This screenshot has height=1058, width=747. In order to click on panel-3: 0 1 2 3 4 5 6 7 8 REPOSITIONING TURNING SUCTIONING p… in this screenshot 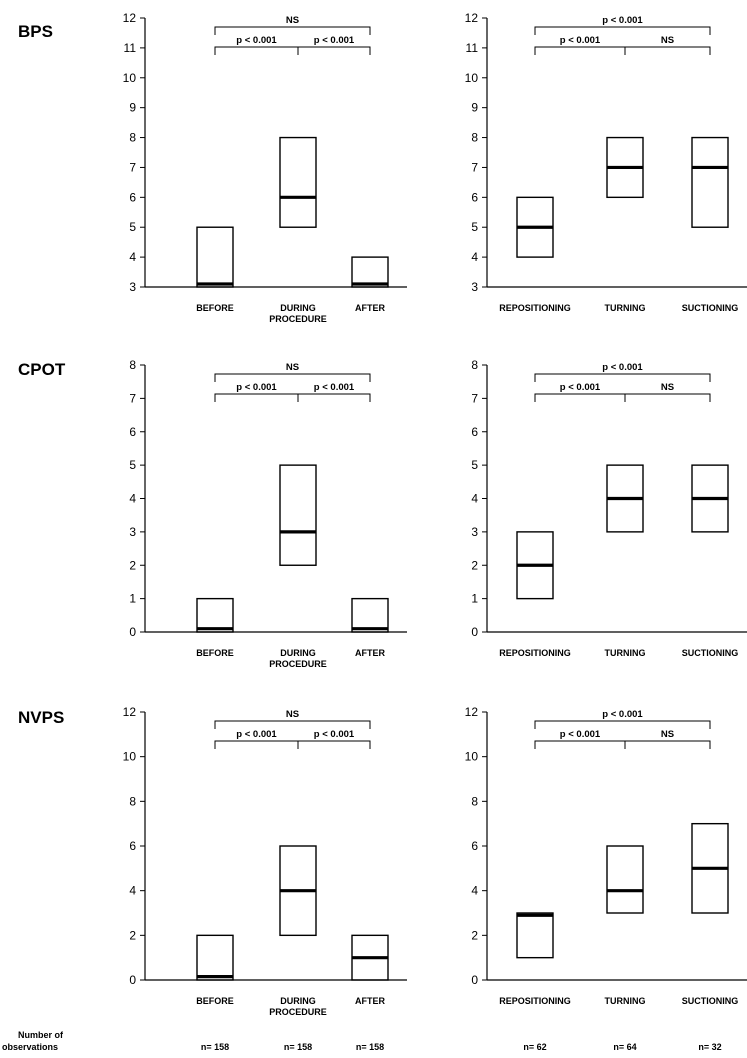, I will do `click(609, 508)`.